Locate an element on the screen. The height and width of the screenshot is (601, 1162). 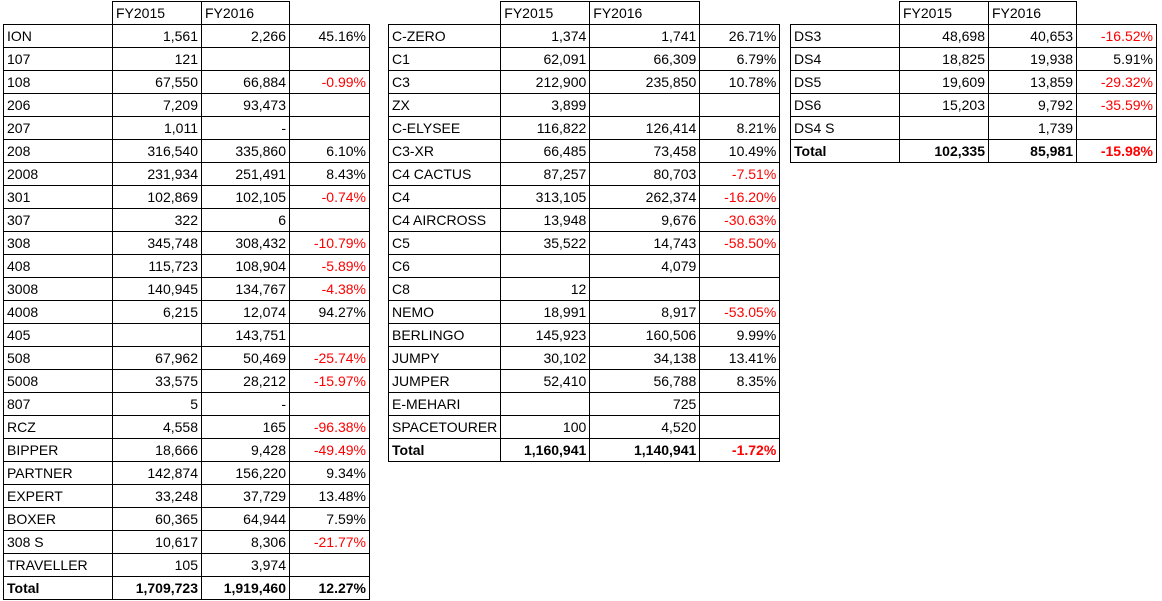
model-cell: JUMPER is located at coordinates (444, 381).